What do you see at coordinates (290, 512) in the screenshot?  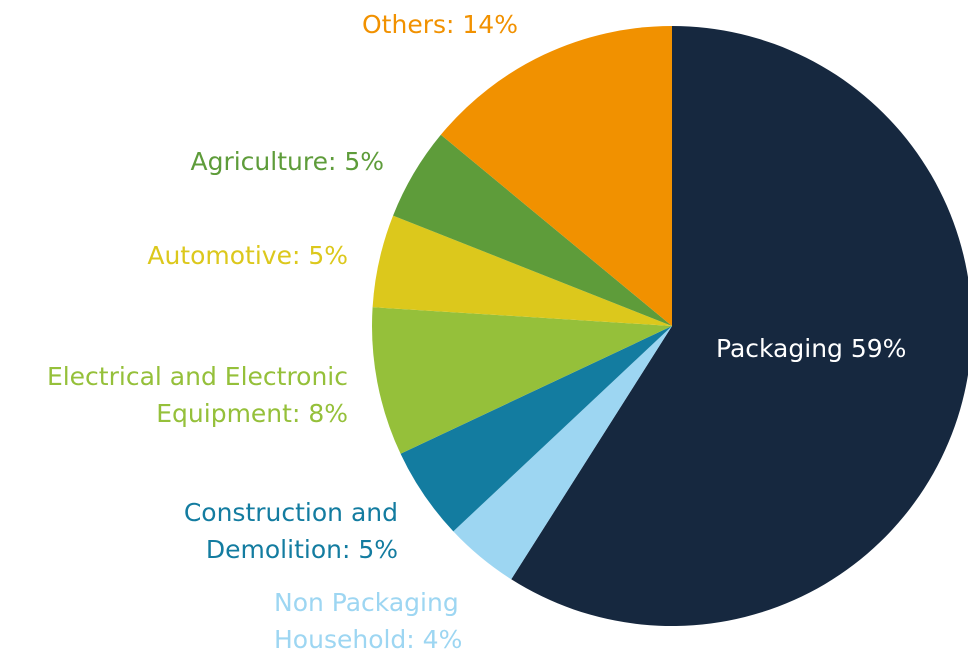 I see `label-construction-demolition-line-1: Construction and` at bounding box center [290, 512].